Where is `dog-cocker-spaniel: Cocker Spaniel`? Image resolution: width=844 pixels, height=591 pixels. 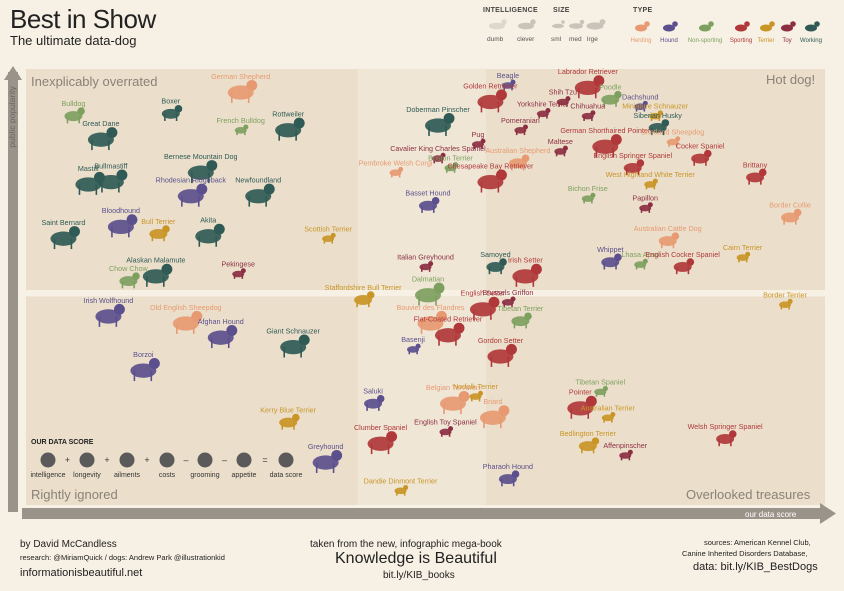
dog-cocker-spaniel: Cocker Spaniel is located at coordinates (700, 153).